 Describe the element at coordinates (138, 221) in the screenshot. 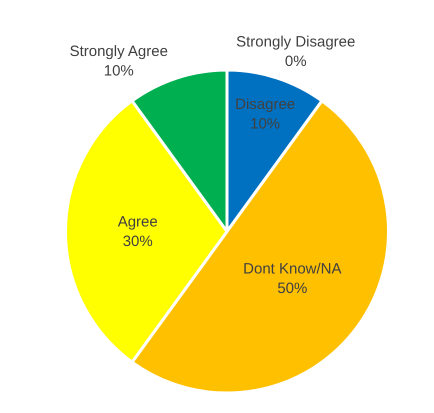

I see `slice-label: Agree` at that location.